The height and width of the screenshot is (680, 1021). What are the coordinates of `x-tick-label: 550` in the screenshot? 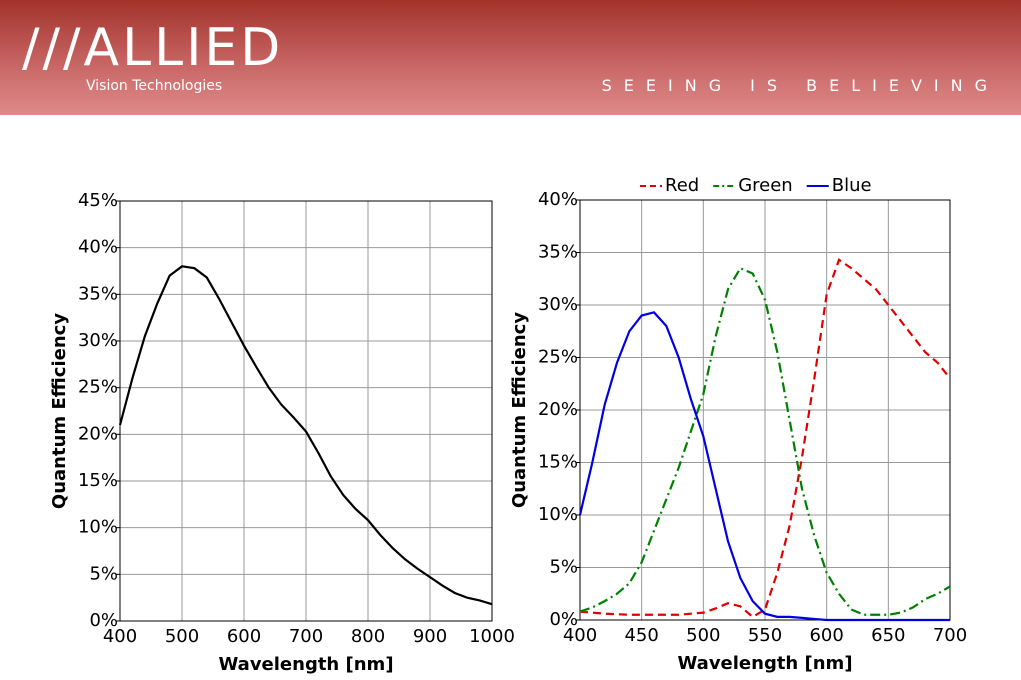 It's located at (765, 635).